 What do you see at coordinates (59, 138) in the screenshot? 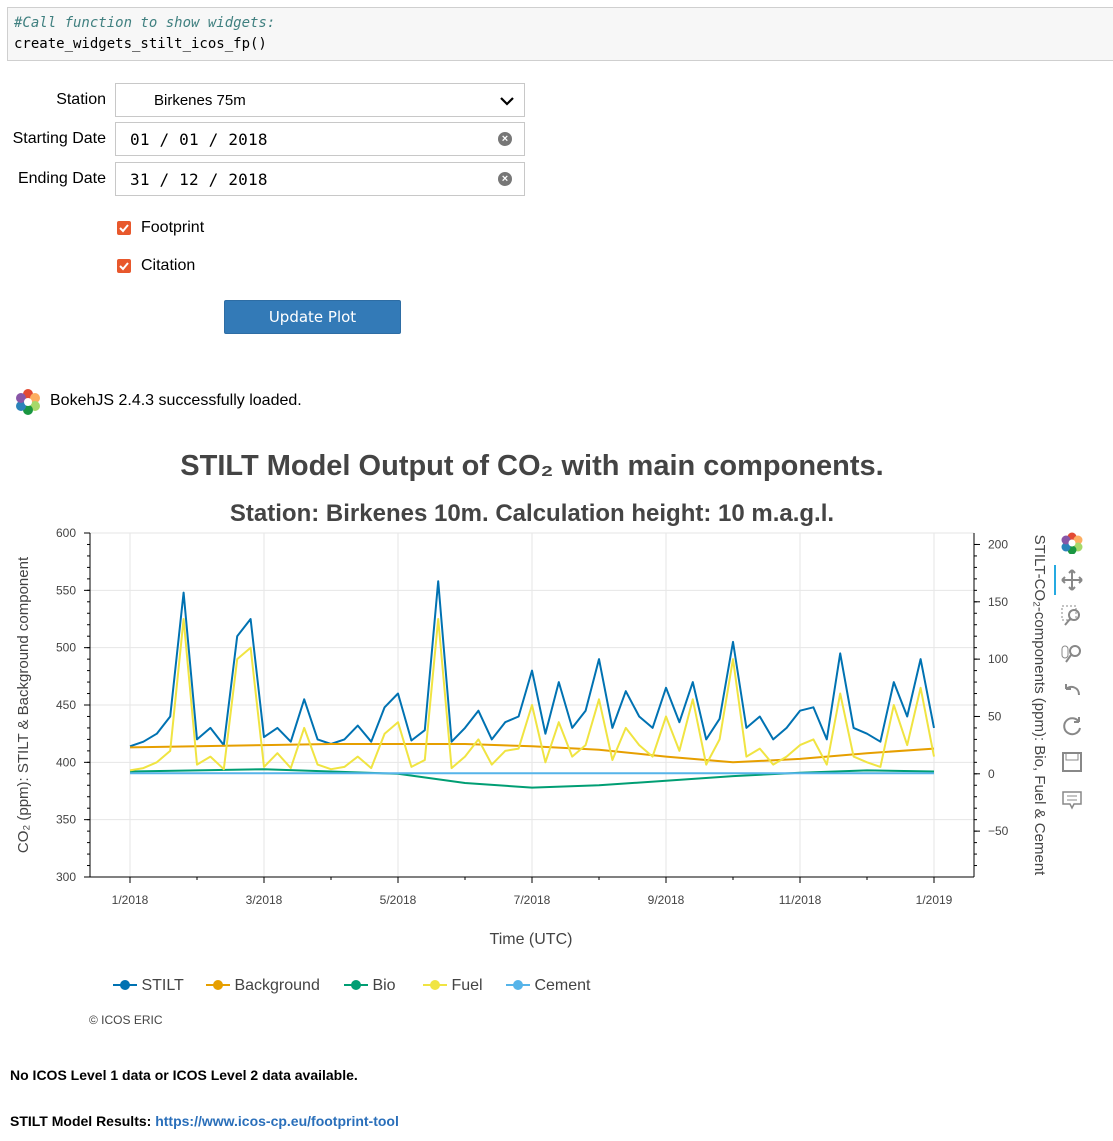
I see `start-date-label: Starting Date` at bounding box center [59, 138].